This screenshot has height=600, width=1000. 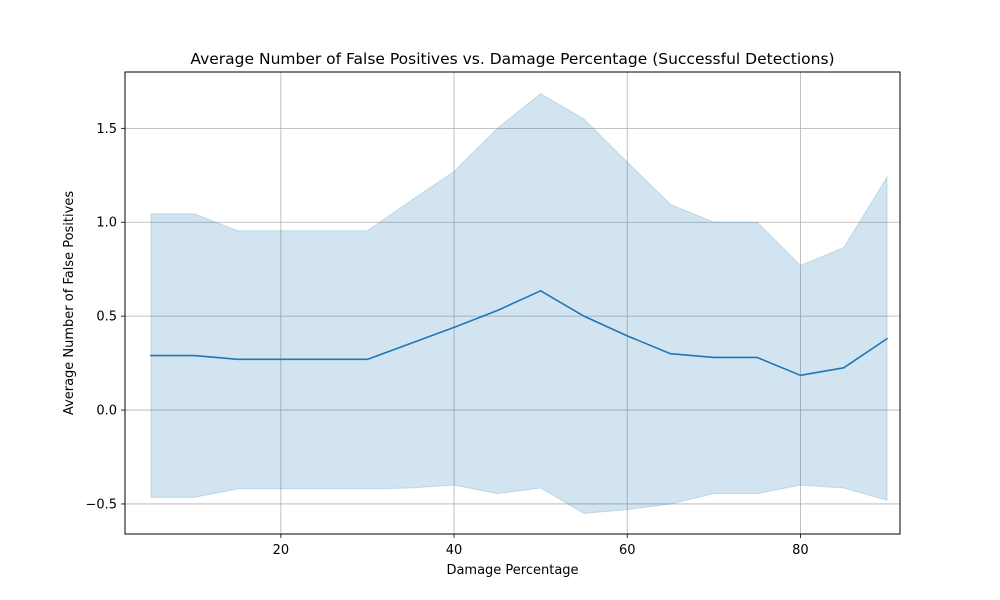 What do you see at coordinates (106, 317) in the screenshot?
I see `y-tick-label: 0.5` at bounding box center [106, 317].